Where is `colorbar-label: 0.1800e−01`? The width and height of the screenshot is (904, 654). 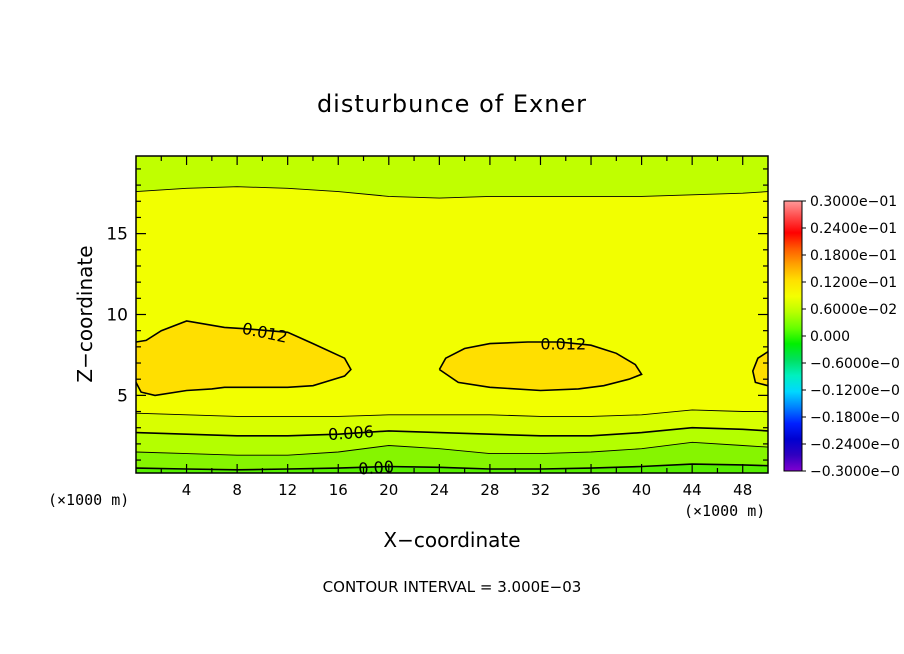 colorbar-label: 0.1800e−01 is located at coordinates (853, 256).